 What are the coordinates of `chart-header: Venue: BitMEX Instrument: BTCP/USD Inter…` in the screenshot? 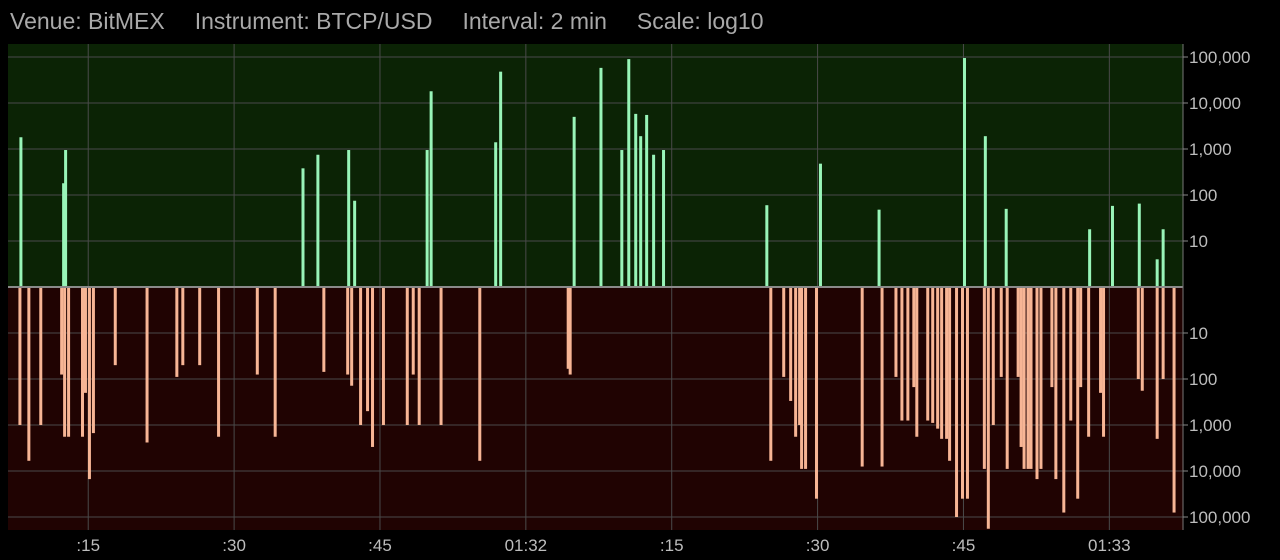 It's located at (386, 21).